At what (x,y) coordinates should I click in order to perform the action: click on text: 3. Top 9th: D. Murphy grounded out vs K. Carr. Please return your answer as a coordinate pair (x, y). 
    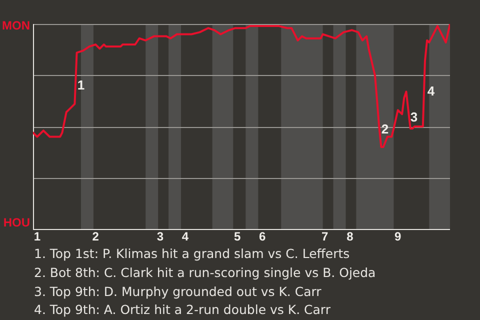
    Looking at the image, I should click on (178, 291).